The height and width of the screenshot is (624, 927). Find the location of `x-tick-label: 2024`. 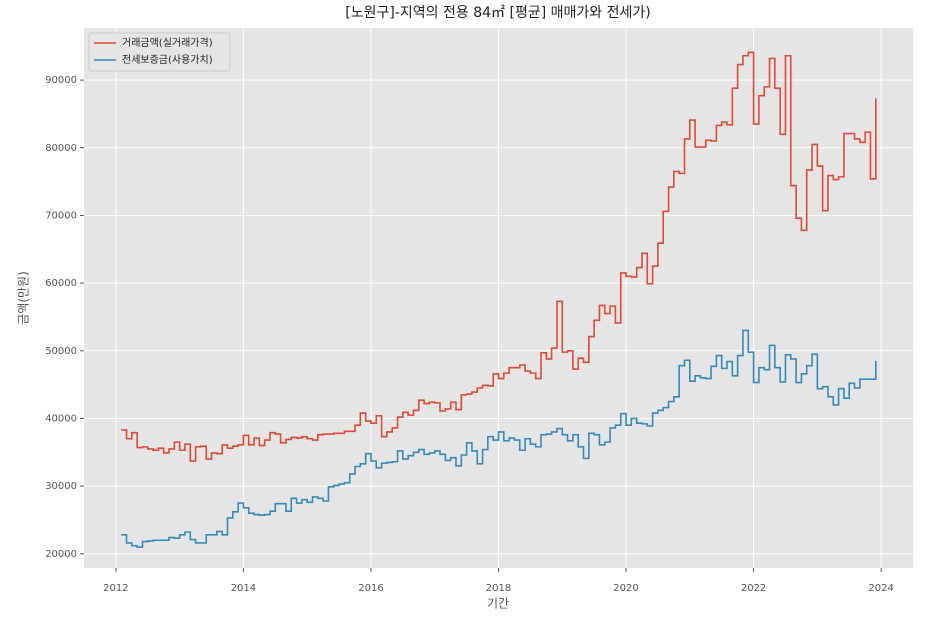

x-tick-label: 2024 is located at coordinates (880, 588).